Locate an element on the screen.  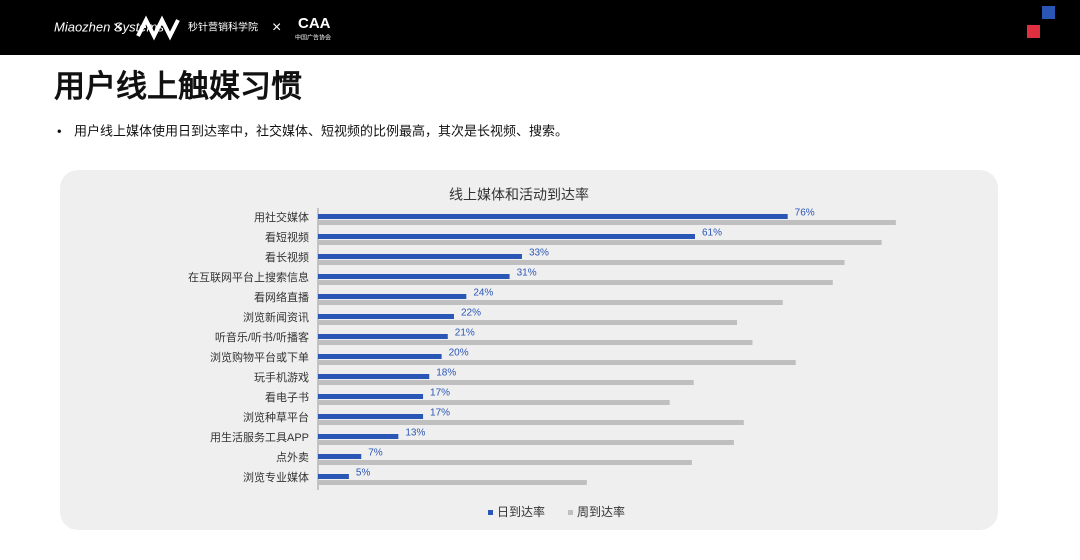
value-label: 33% is located at coordinates (539, 253).